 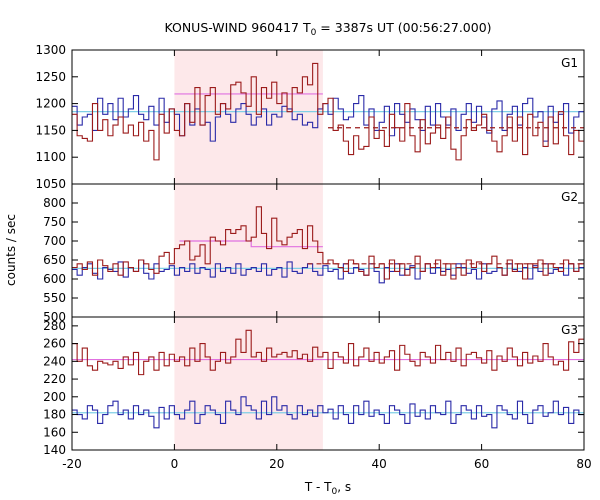 What do you see at coordinates (50, 77) in the screenshot?
I see `y-tick-label: 1250` at bounding box center [50, 77].